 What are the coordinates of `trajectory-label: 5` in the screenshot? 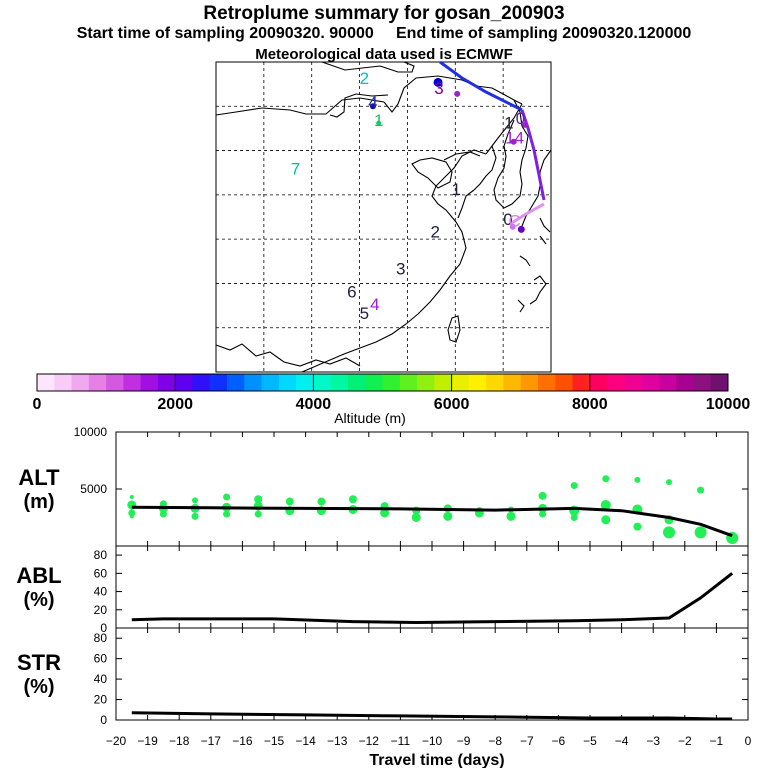 It's located at (364, 313).